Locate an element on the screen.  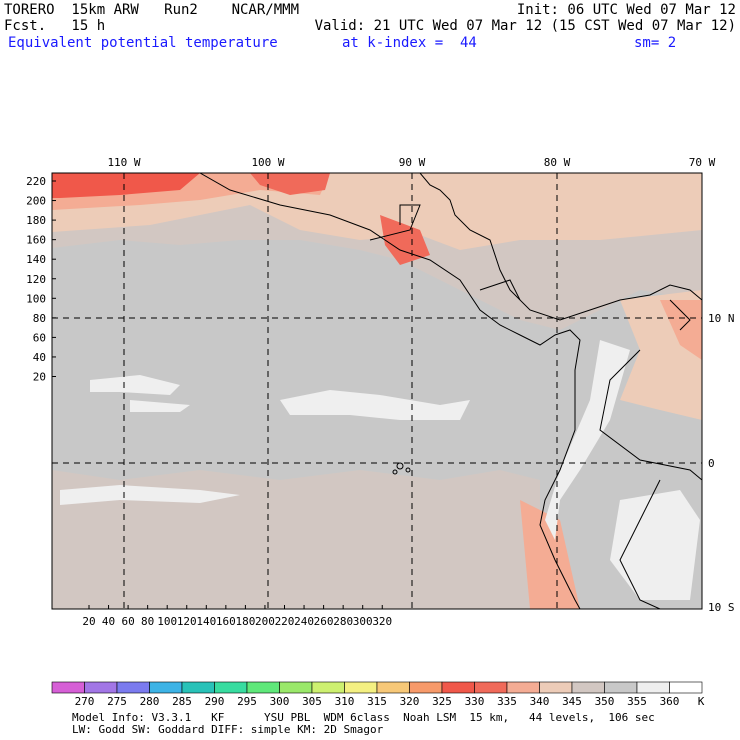
colorbar-label: 360 is located at coordinates (670, 701).